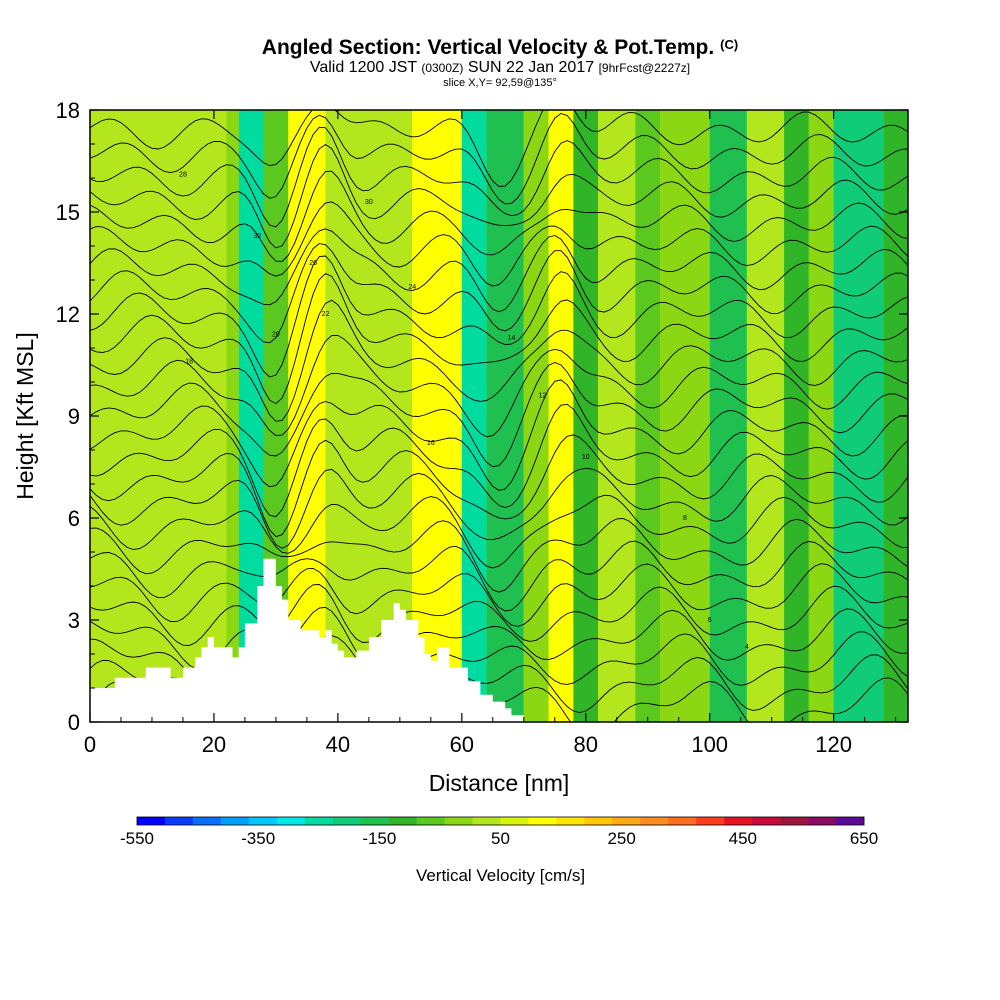  I want to click on y-tick-label: 6, so click(74, 518).